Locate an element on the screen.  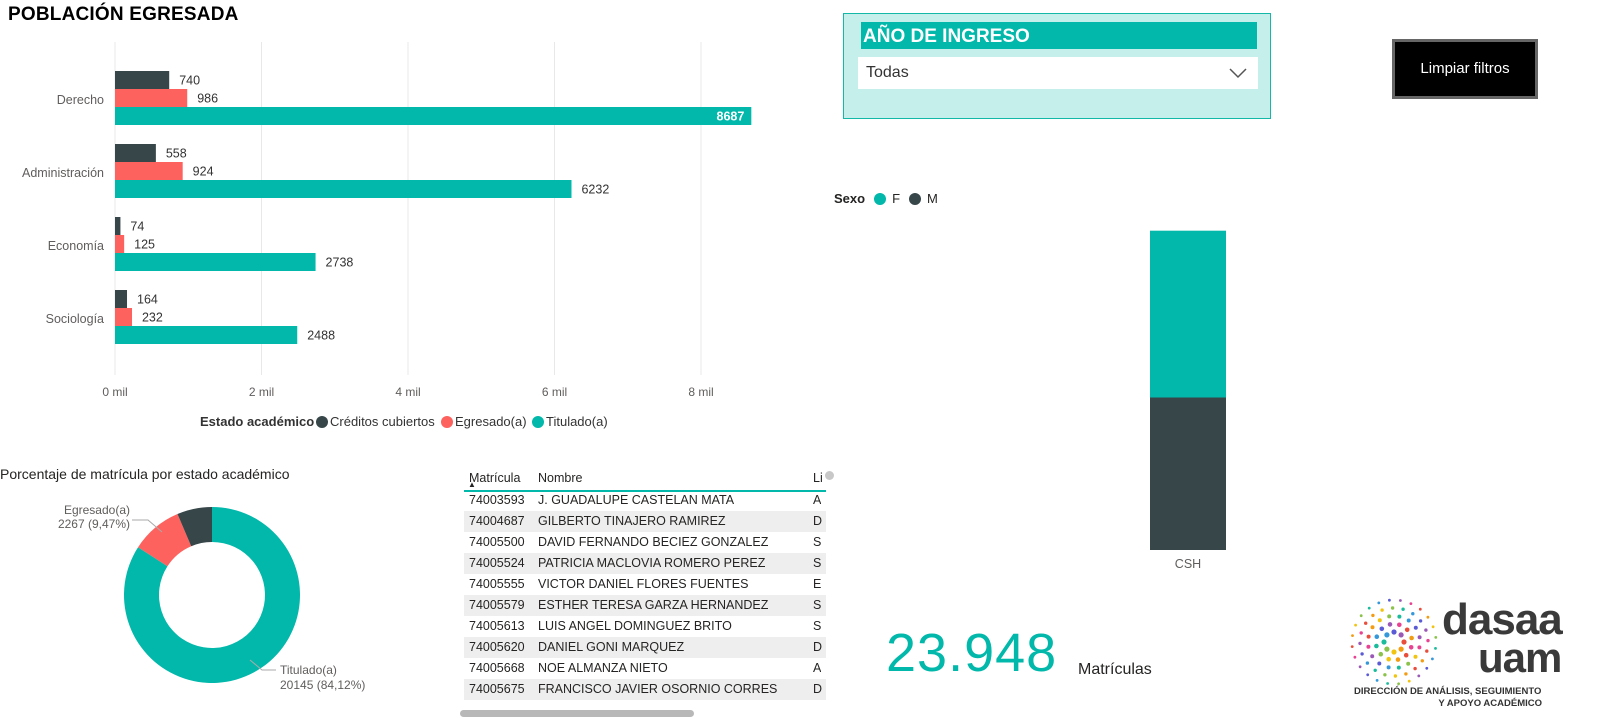
horizontal-scrollbar is located at coordinates (577, 713).